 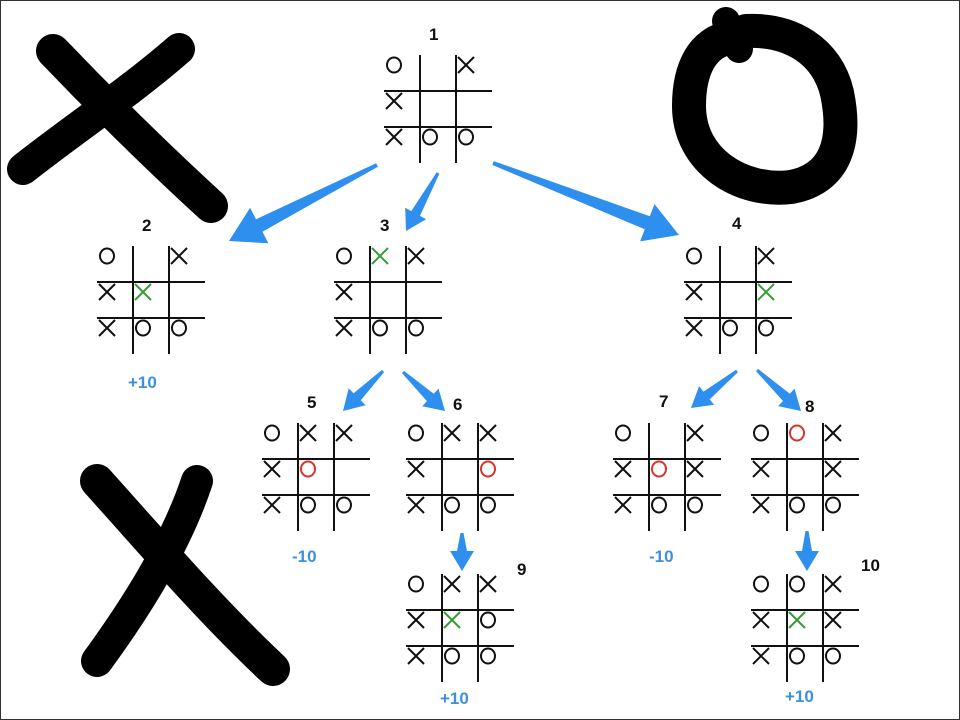 I want to click on node-label-8: 8, so click(x=810, y=406).